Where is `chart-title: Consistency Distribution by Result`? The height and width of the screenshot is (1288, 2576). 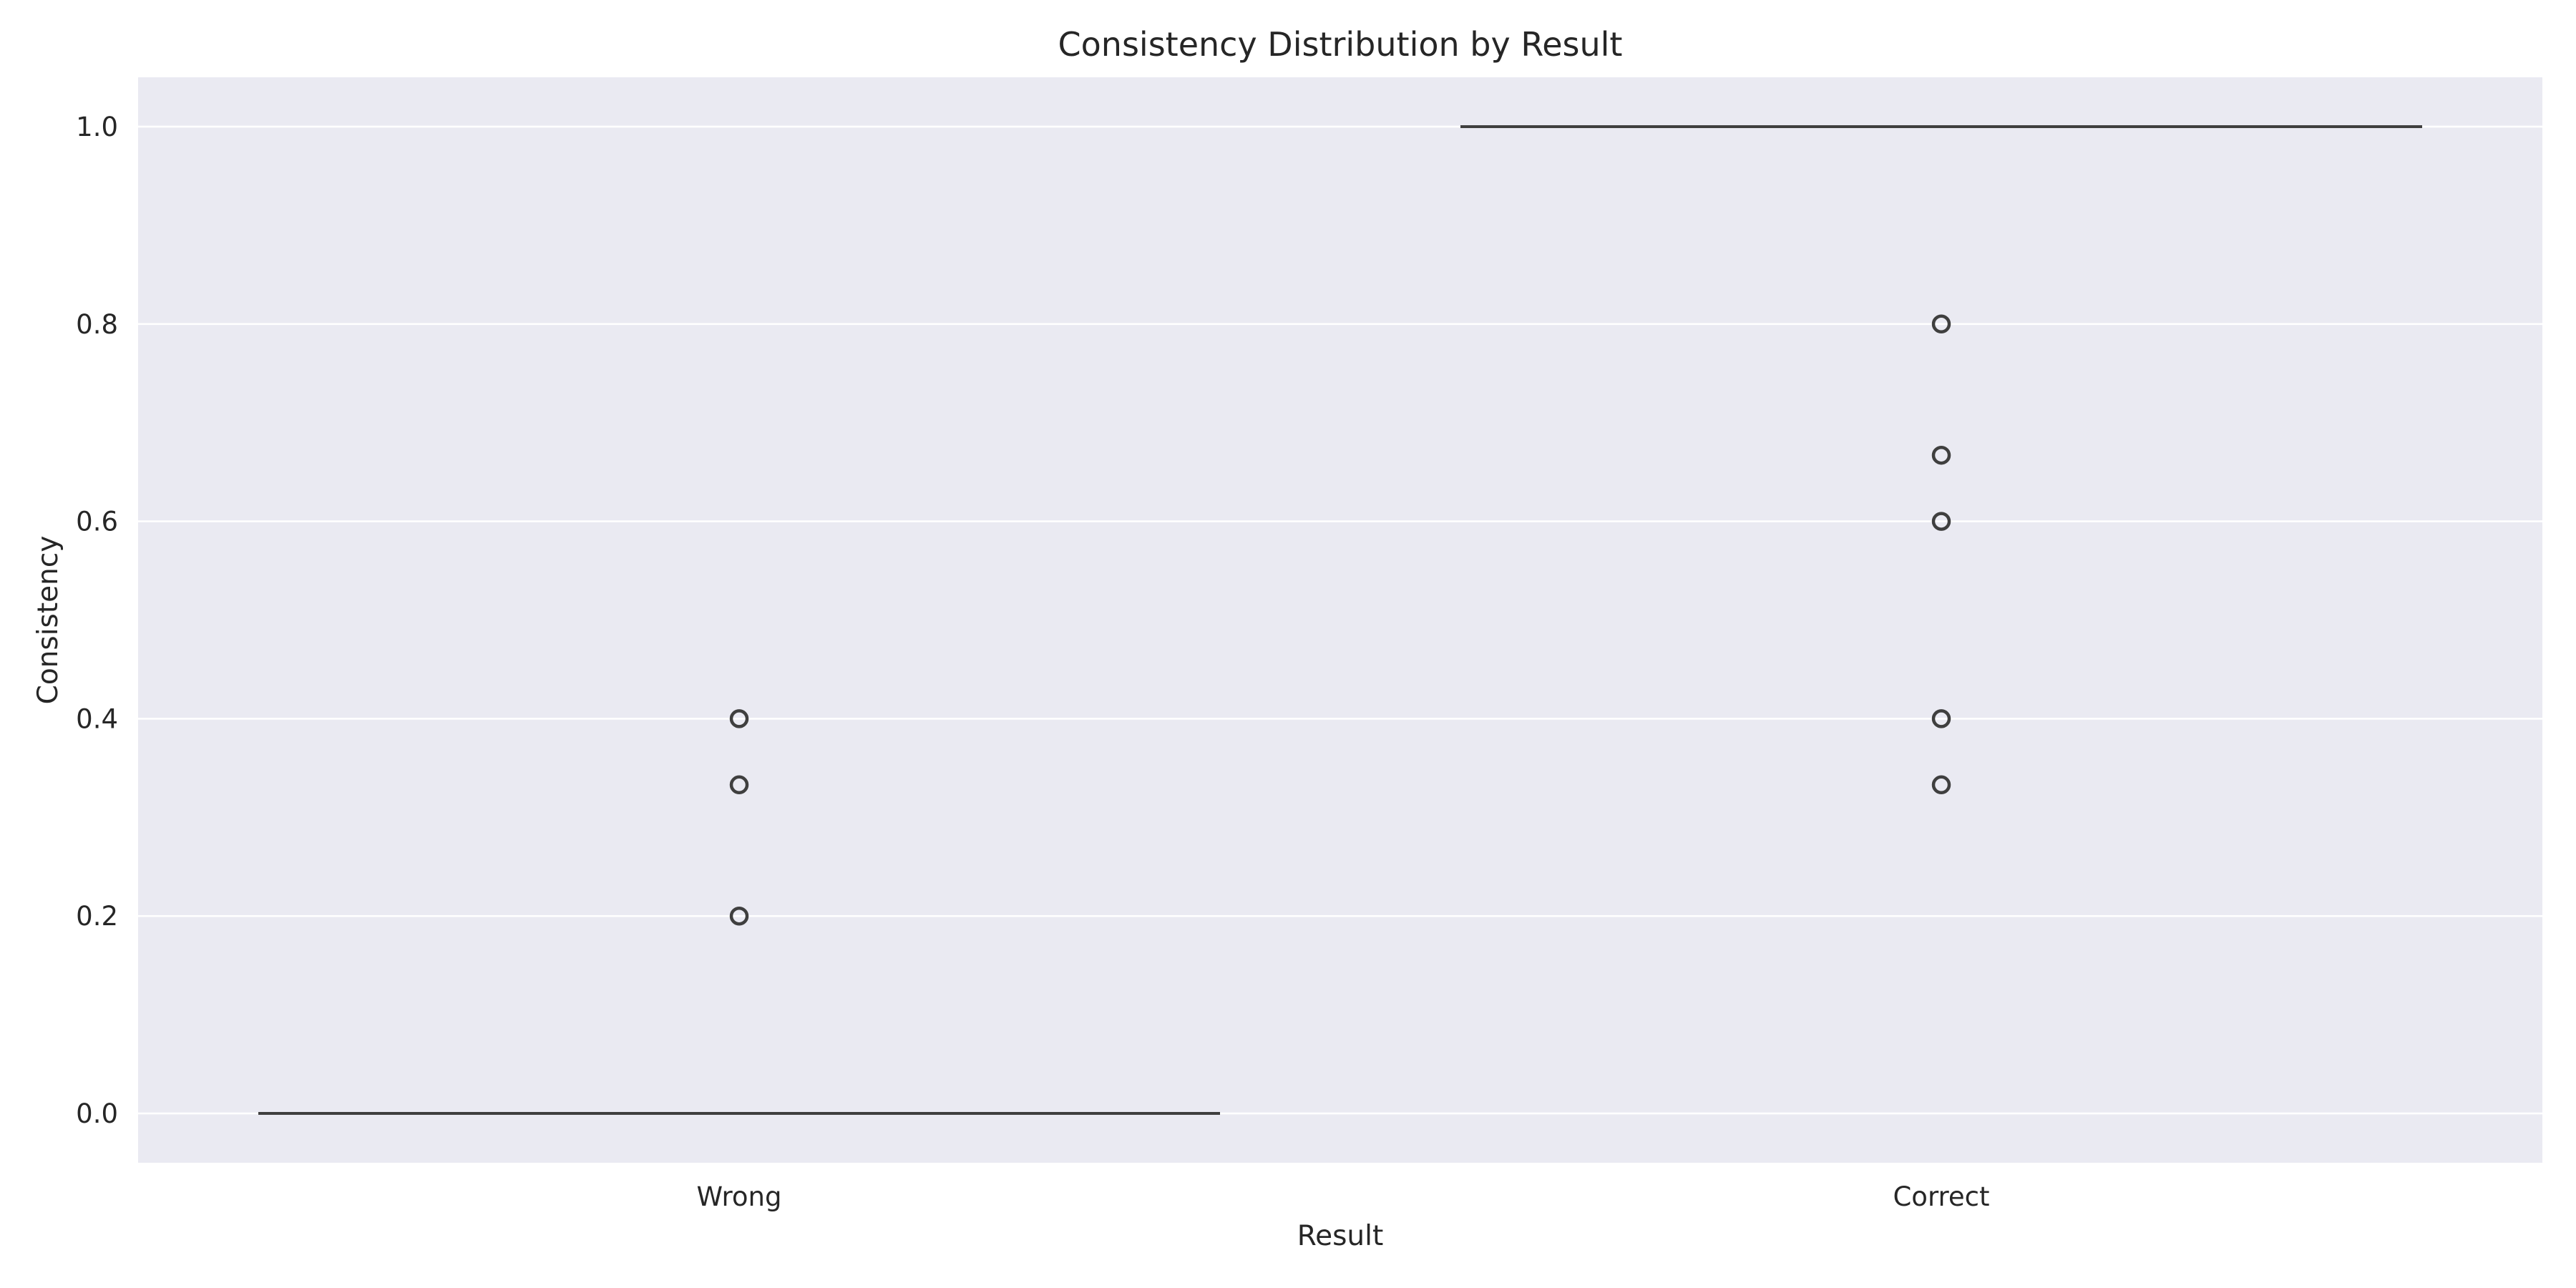
chart-title: Consistency Distribution by Result is located at coordinates (1340, 44).